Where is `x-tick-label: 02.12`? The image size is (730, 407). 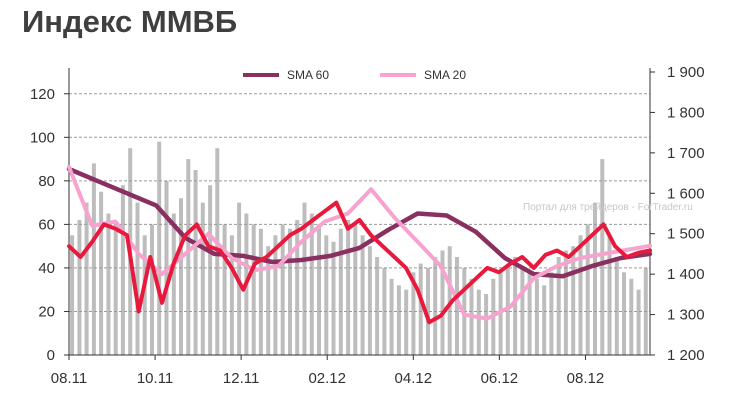 x-tick-label: 02.12 is located at coordinates (327, 378).